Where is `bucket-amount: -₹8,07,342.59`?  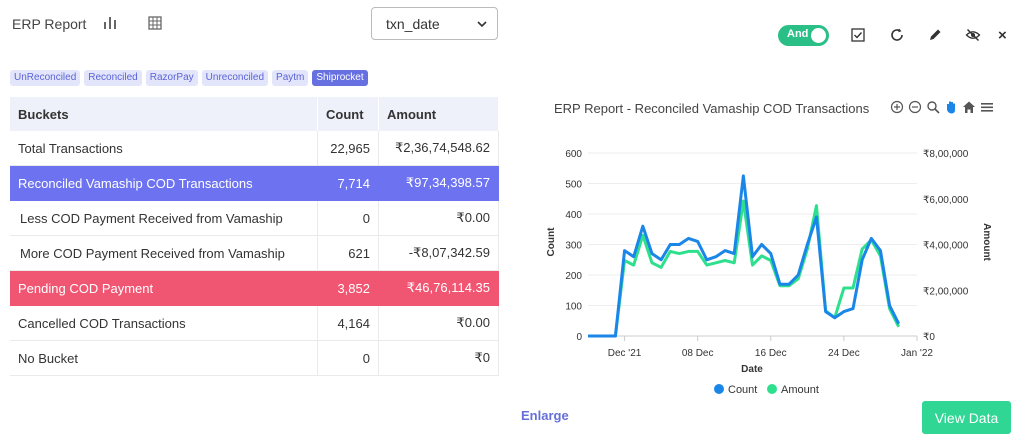 bucket-amount: -₹8,07,342.59 is located at coordinates (438, 253).